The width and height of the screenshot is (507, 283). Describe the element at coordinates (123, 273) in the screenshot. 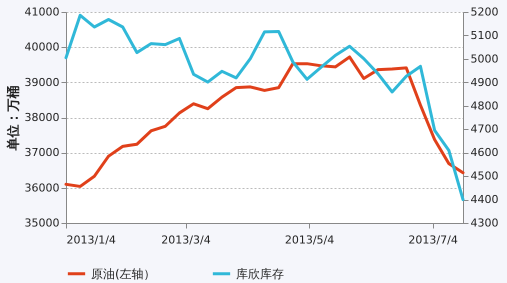

I see `legend-label: 原油(左轴）` at that location.